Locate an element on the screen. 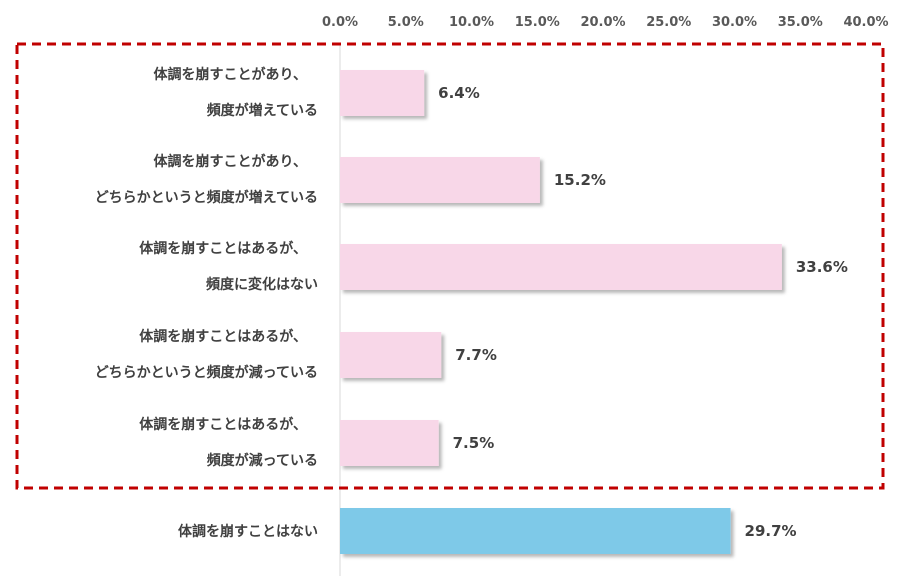  category-label: どちらかというと頻度が増えている is located at coordinates (206, 197).